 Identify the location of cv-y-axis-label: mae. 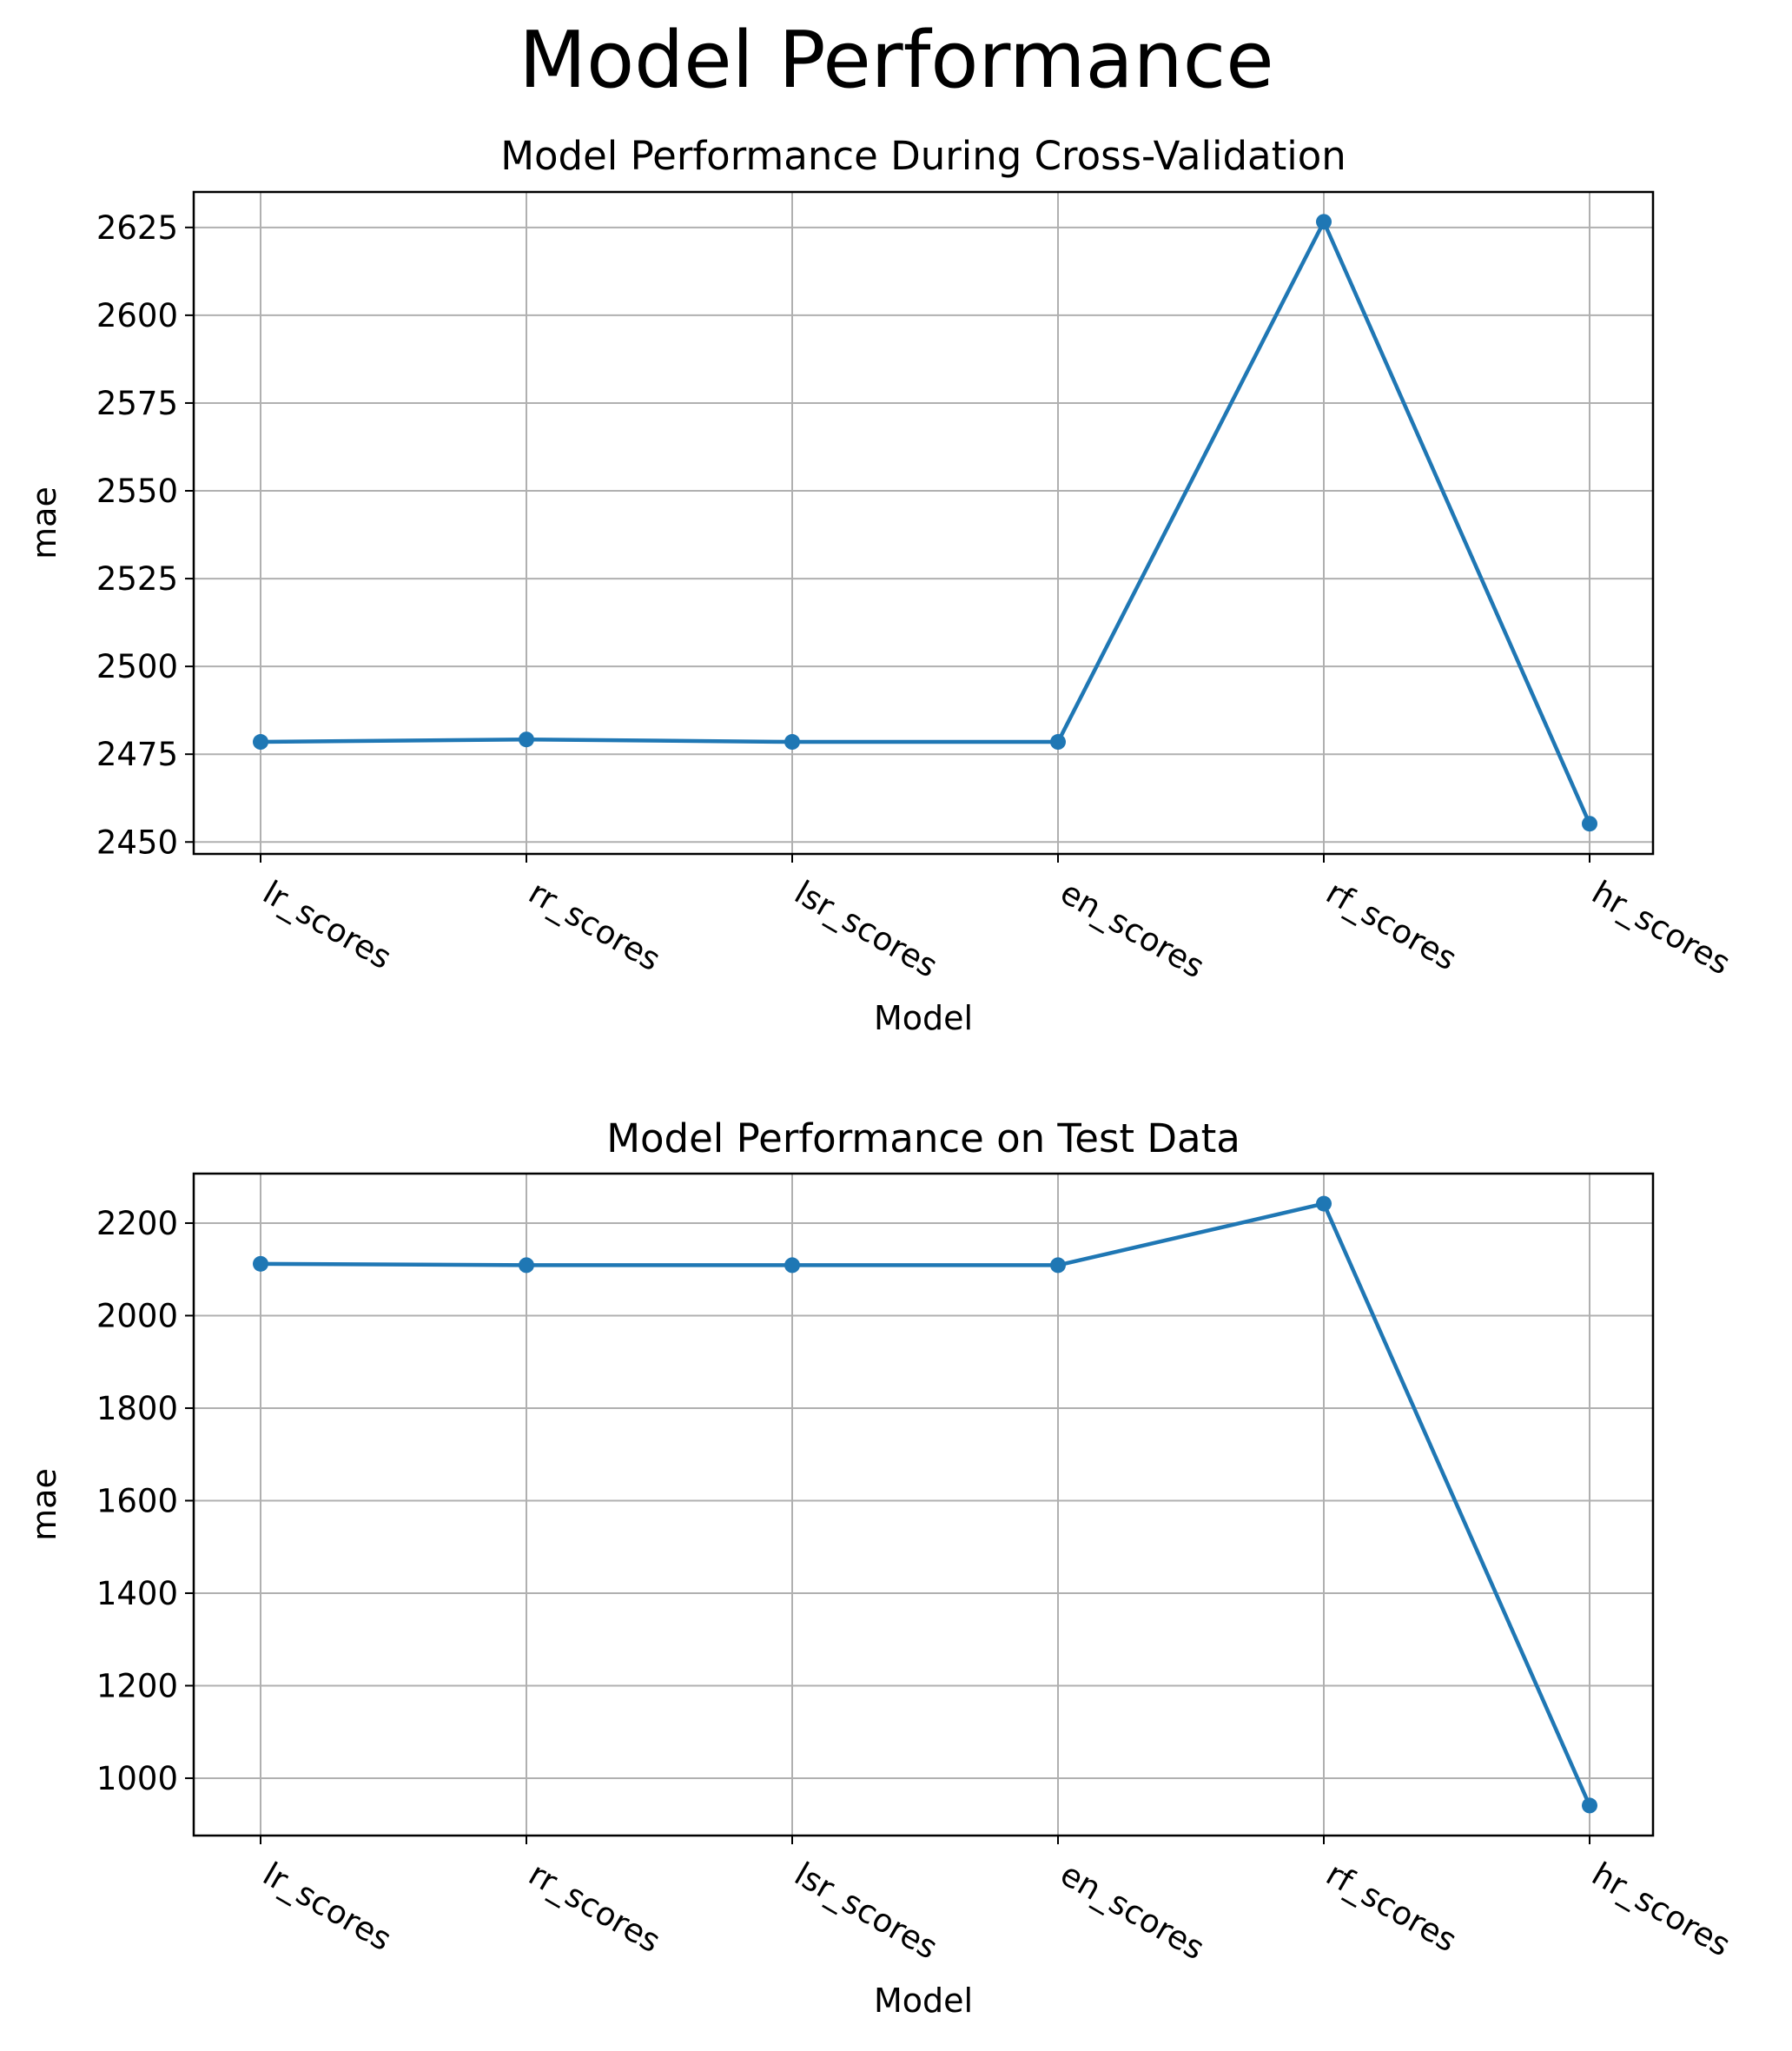
(44, 522).